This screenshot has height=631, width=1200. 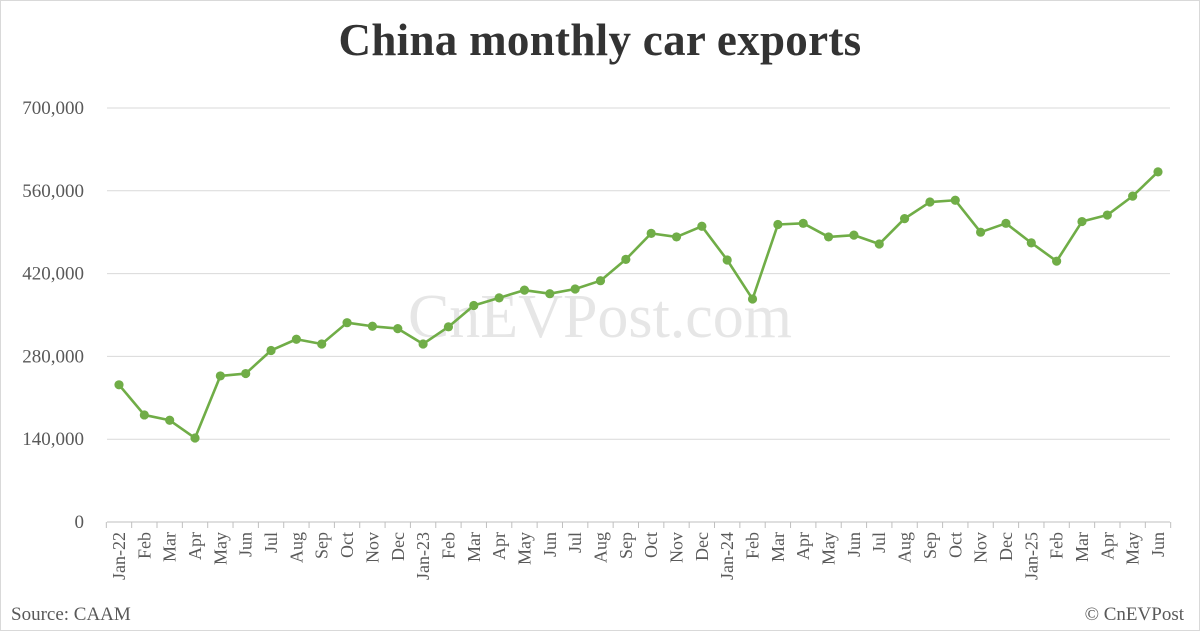 I want to click on y-tick-label: 560,000, so click(x=53, y=191).